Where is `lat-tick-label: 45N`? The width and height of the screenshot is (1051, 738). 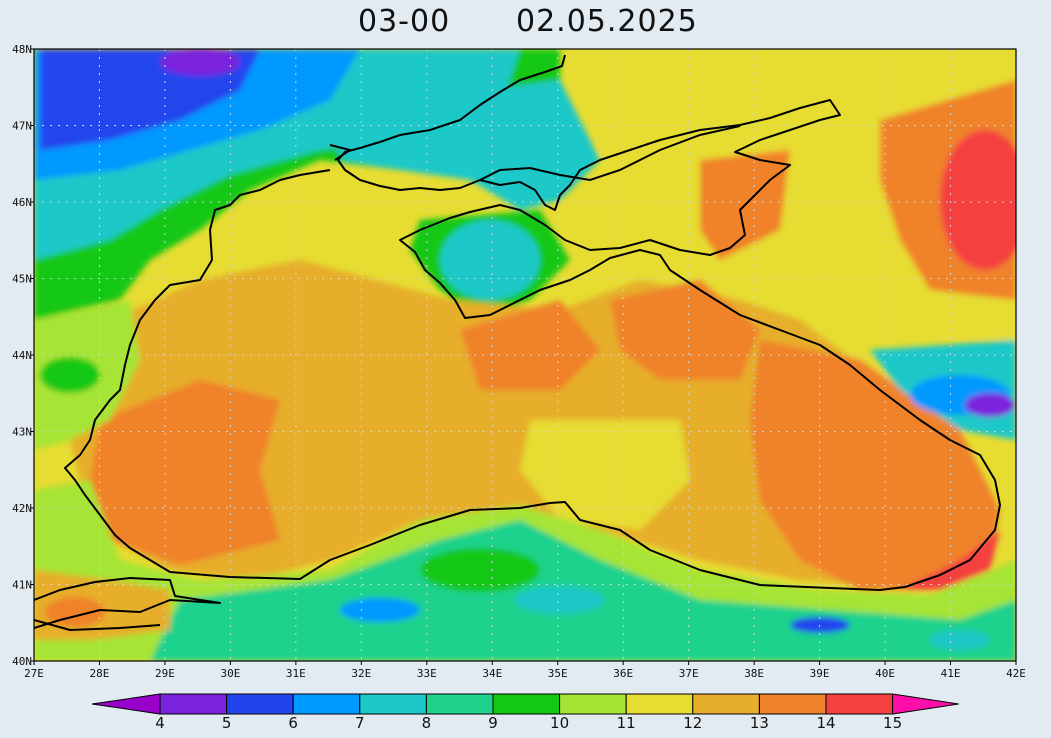 lat-tick-label: 45N is located at coordinates (22, 279).